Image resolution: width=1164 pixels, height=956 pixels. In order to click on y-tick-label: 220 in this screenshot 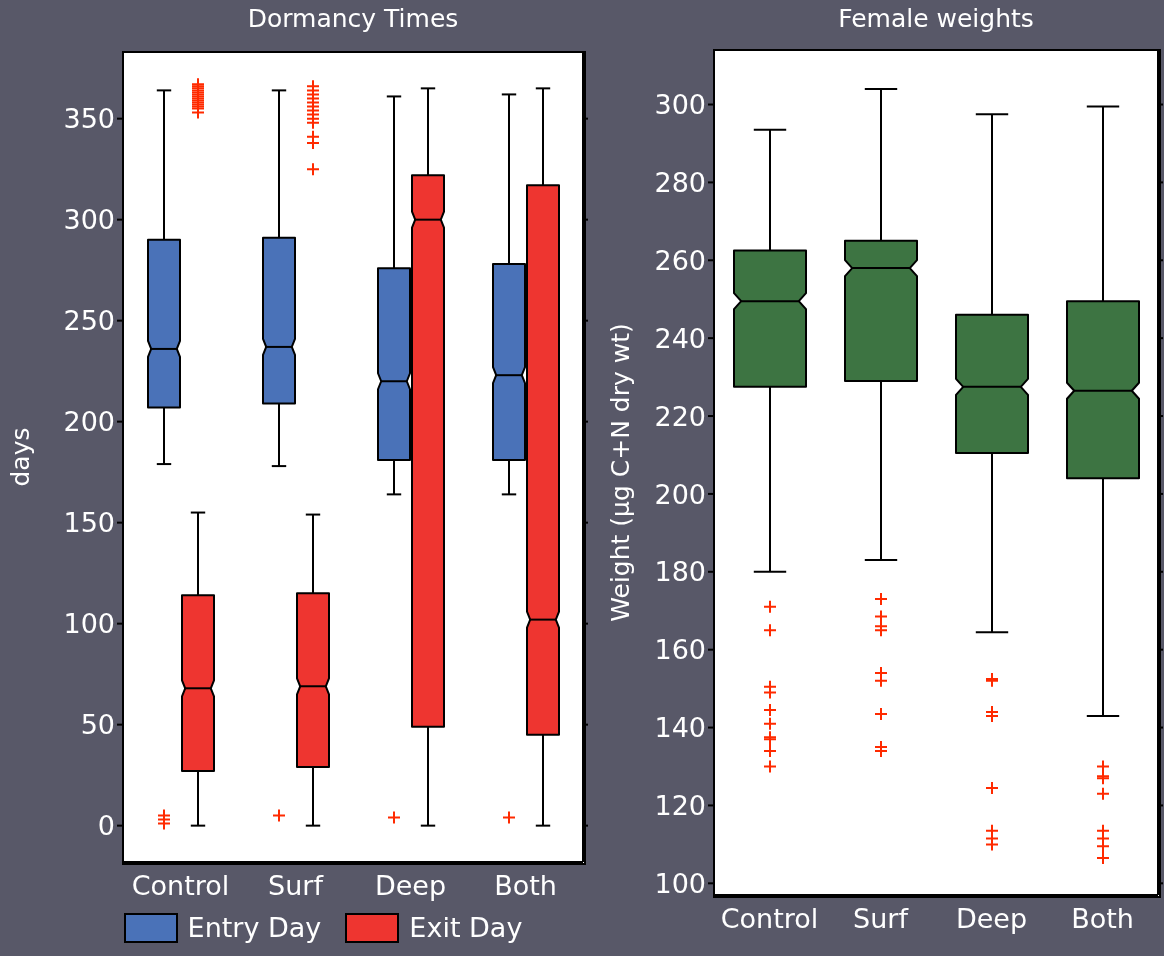, I will do `click(680, 416)`.